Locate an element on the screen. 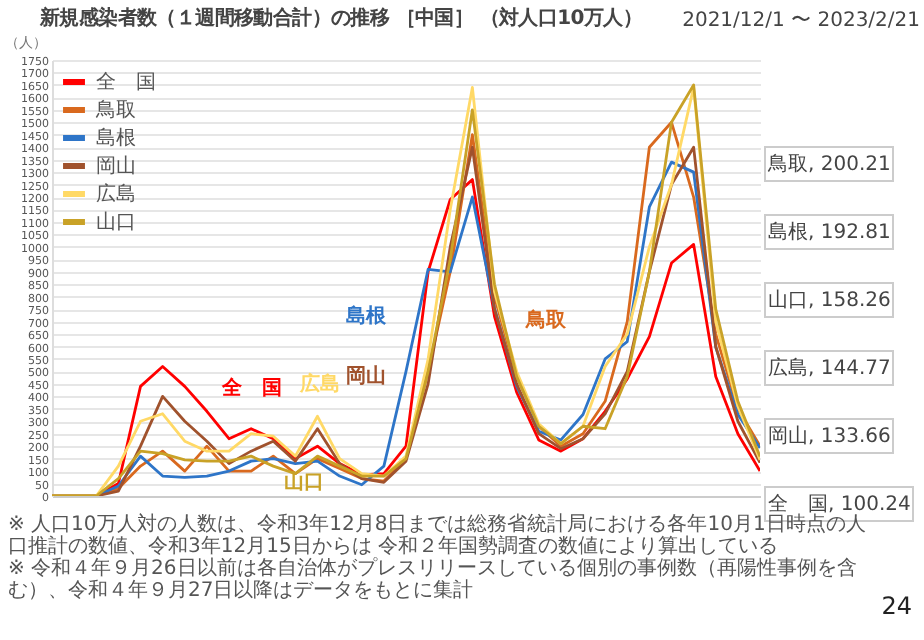 This screenshot has width=924, height=640. legend-label: 島根 is located at coordinates (116, 138).